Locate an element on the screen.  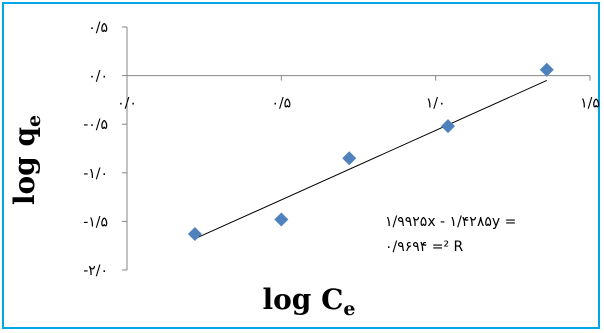
equation-line-2: ۰/۹۶۹۴ =² R is located at coordinates (424, 247).